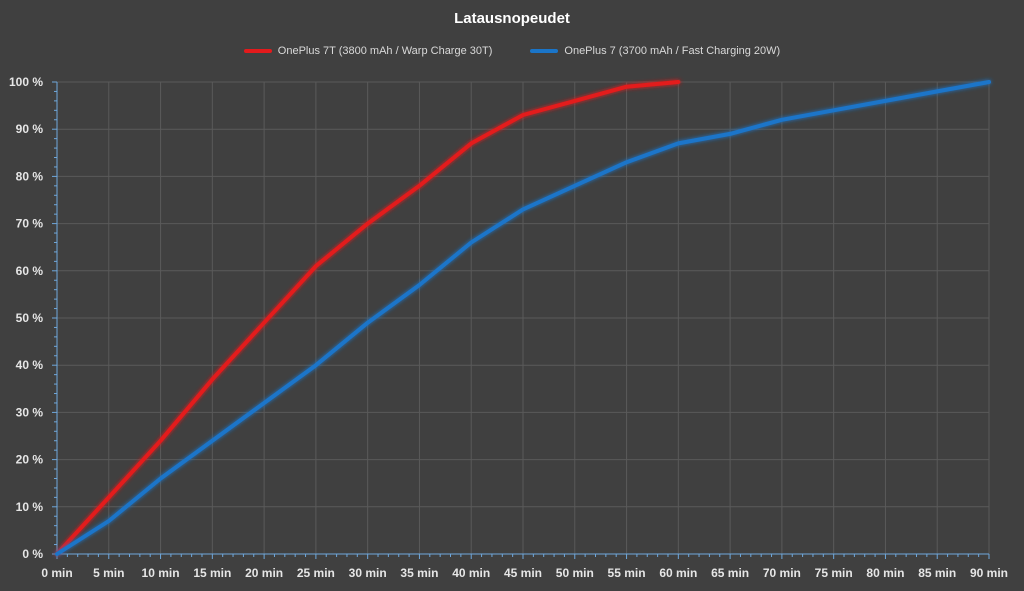  Describe the element at coordinates (678, 573) in the screenshot. I see `x-tick-label: 60 min` at that location.